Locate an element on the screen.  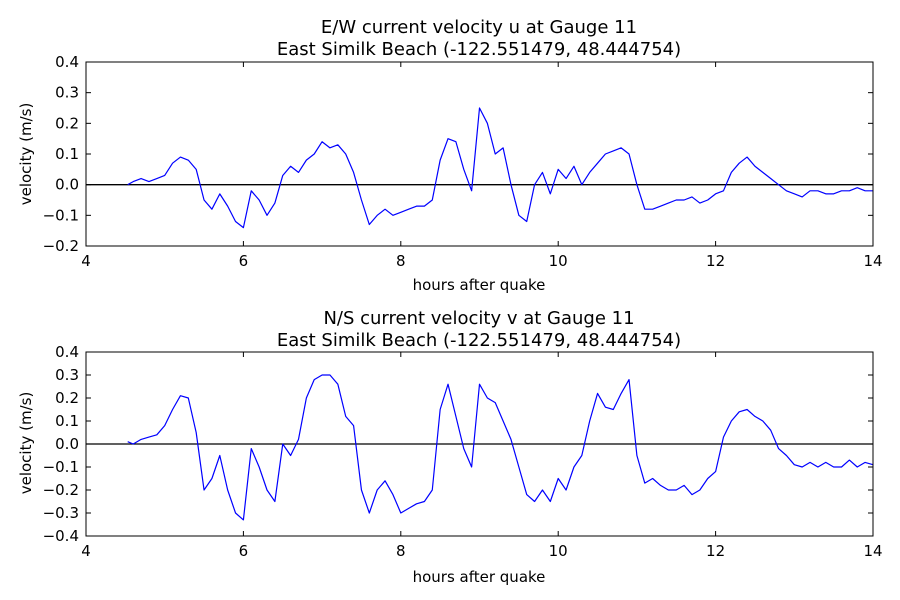
y-tick-label: −0.3 is located at coordinates (61, 513).